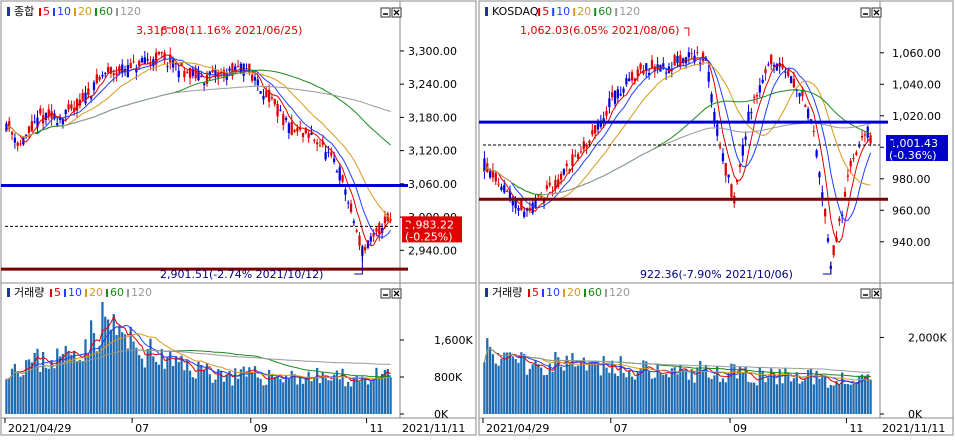  Describe the element at coordinates (913, 143) in the screenshot. I see `current-price-value: 1,001.43` at that location.